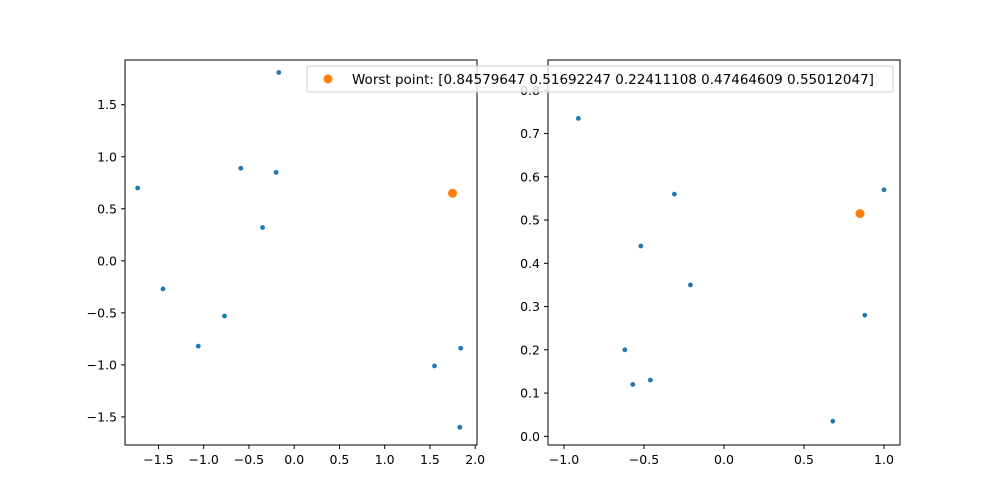 The height and width of the screenshot is (500, 1000). I want to click on legend-box, so click(600, 79).